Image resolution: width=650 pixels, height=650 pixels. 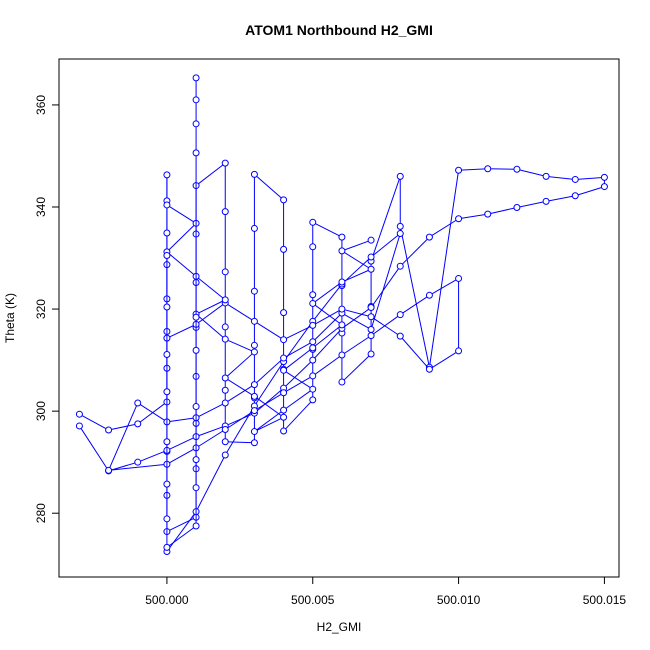 I want to click on x-tick-label: 500.000, so click(x=167, y=600).